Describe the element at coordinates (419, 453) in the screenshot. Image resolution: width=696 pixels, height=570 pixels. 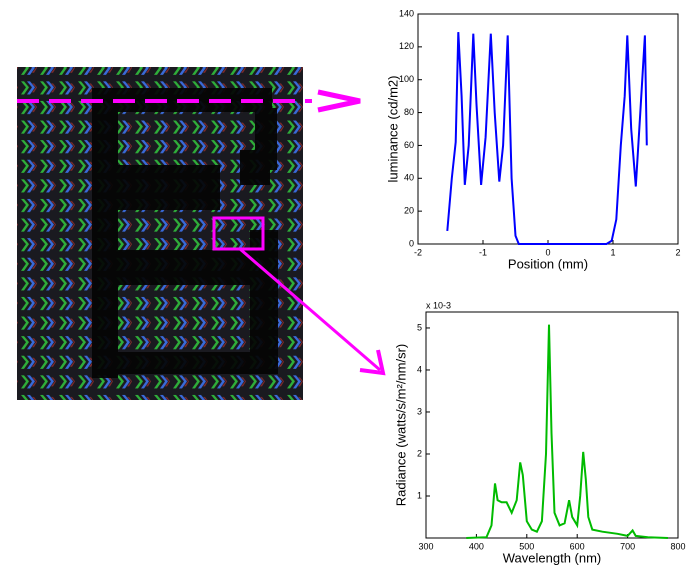
I see `y-tick-label: 2` at that location.